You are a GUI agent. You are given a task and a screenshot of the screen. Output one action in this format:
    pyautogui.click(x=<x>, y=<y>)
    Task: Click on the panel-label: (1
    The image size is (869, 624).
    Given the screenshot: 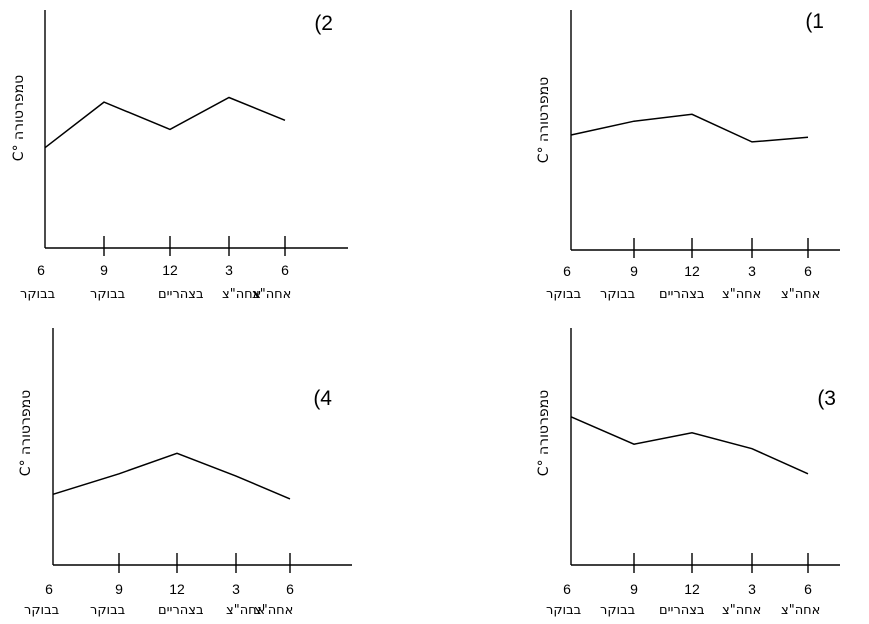 What is the action you would take?
    pyautogui.click(x=814, y=21)
    